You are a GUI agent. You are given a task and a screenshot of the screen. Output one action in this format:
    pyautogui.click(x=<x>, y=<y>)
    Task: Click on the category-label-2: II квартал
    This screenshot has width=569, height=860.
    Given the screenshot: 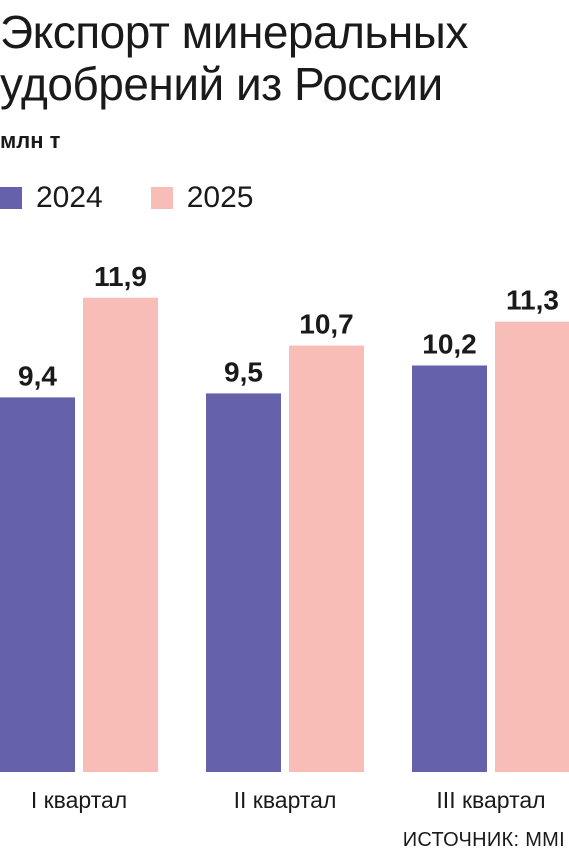 What is the action you would take?
    pyautogui.click(x=285, y=800)
    